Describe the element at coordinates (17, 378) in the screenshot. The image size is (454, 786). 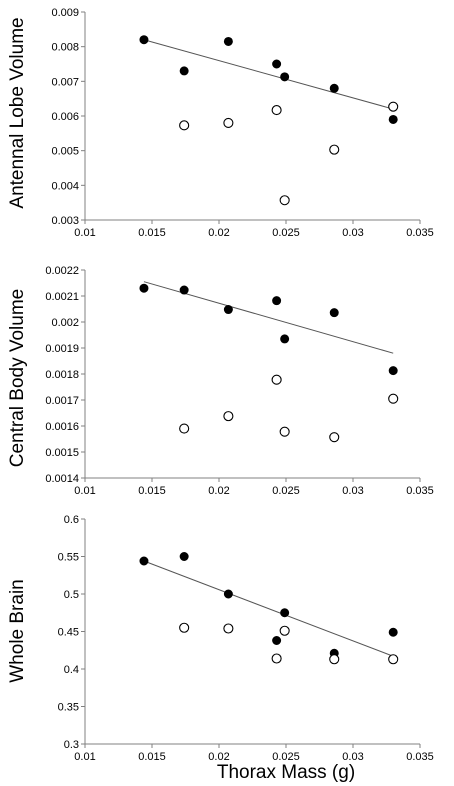
I see `y-axis-label: Central Body Volume` at that location.